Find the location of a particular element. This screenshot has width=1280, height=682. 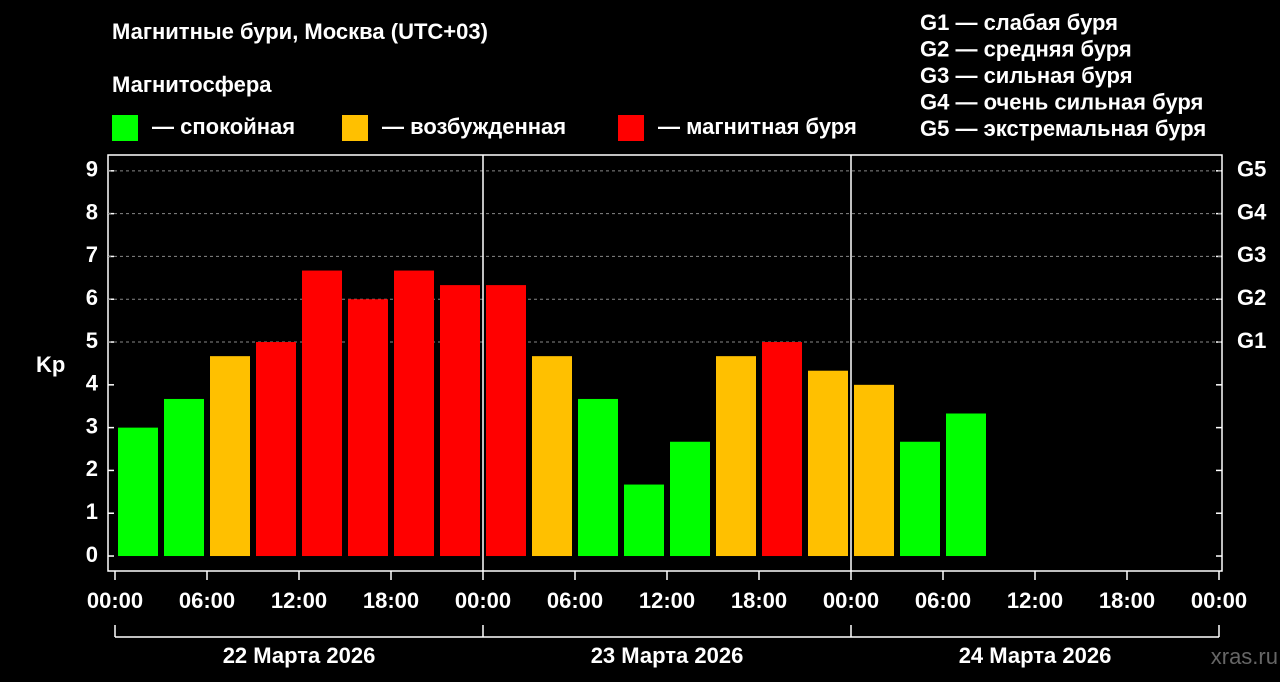

y-tick-label: 5 is located at coordinates (92, 340).